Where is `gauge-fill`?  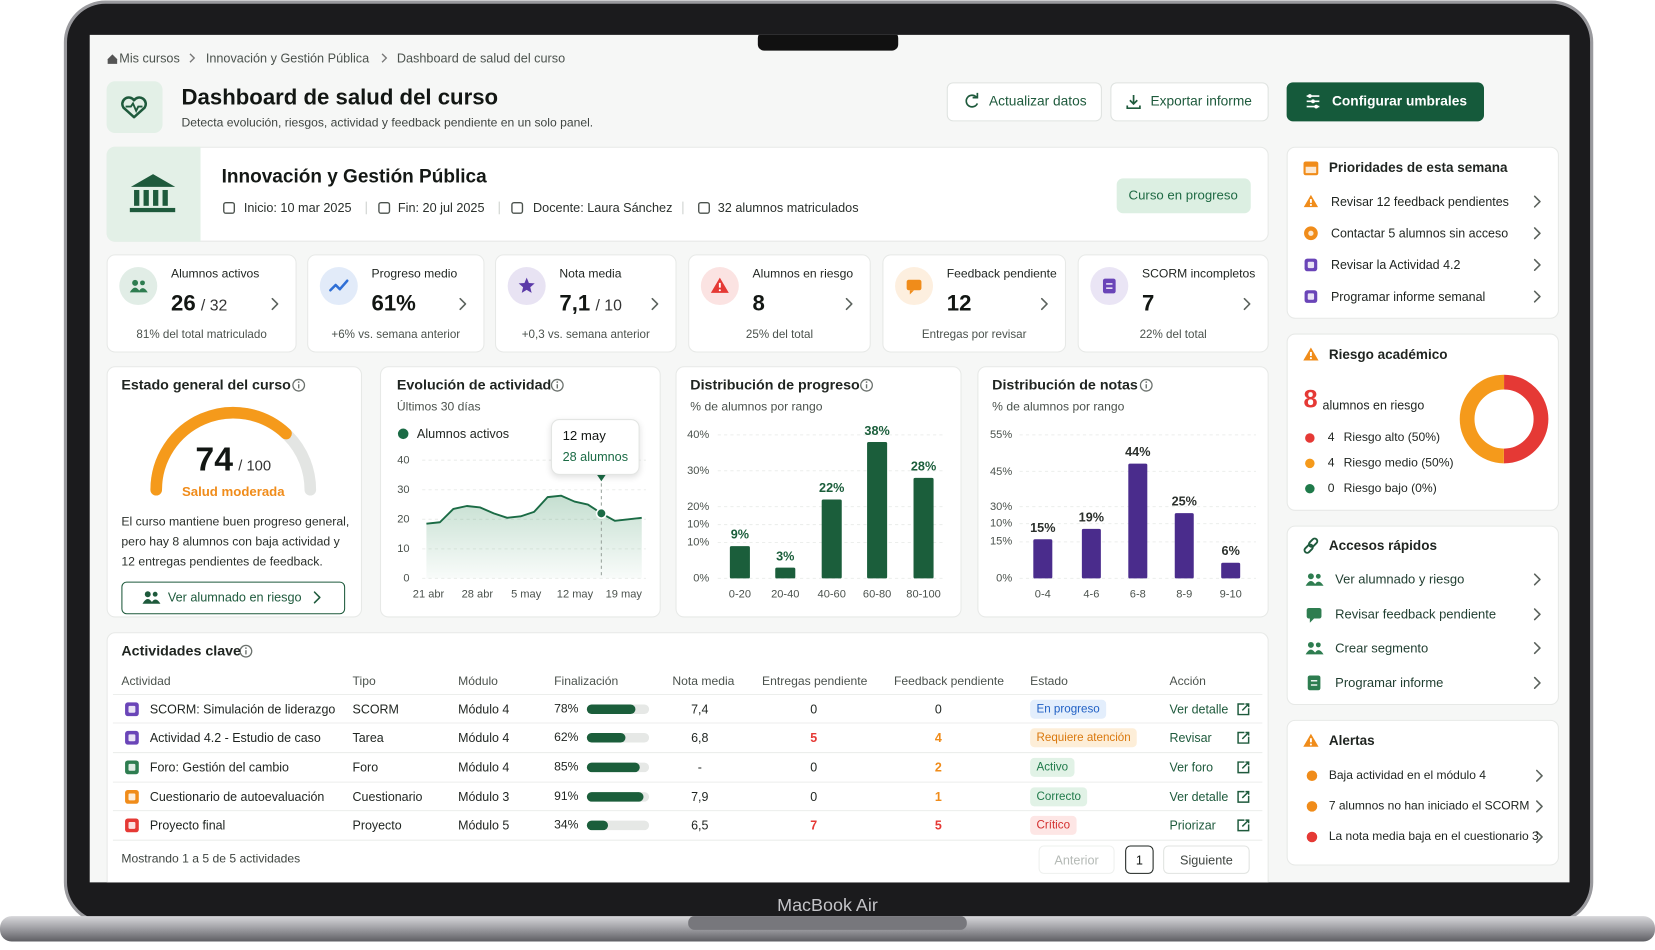
gauge-fill is located at coordinates (221, 451).